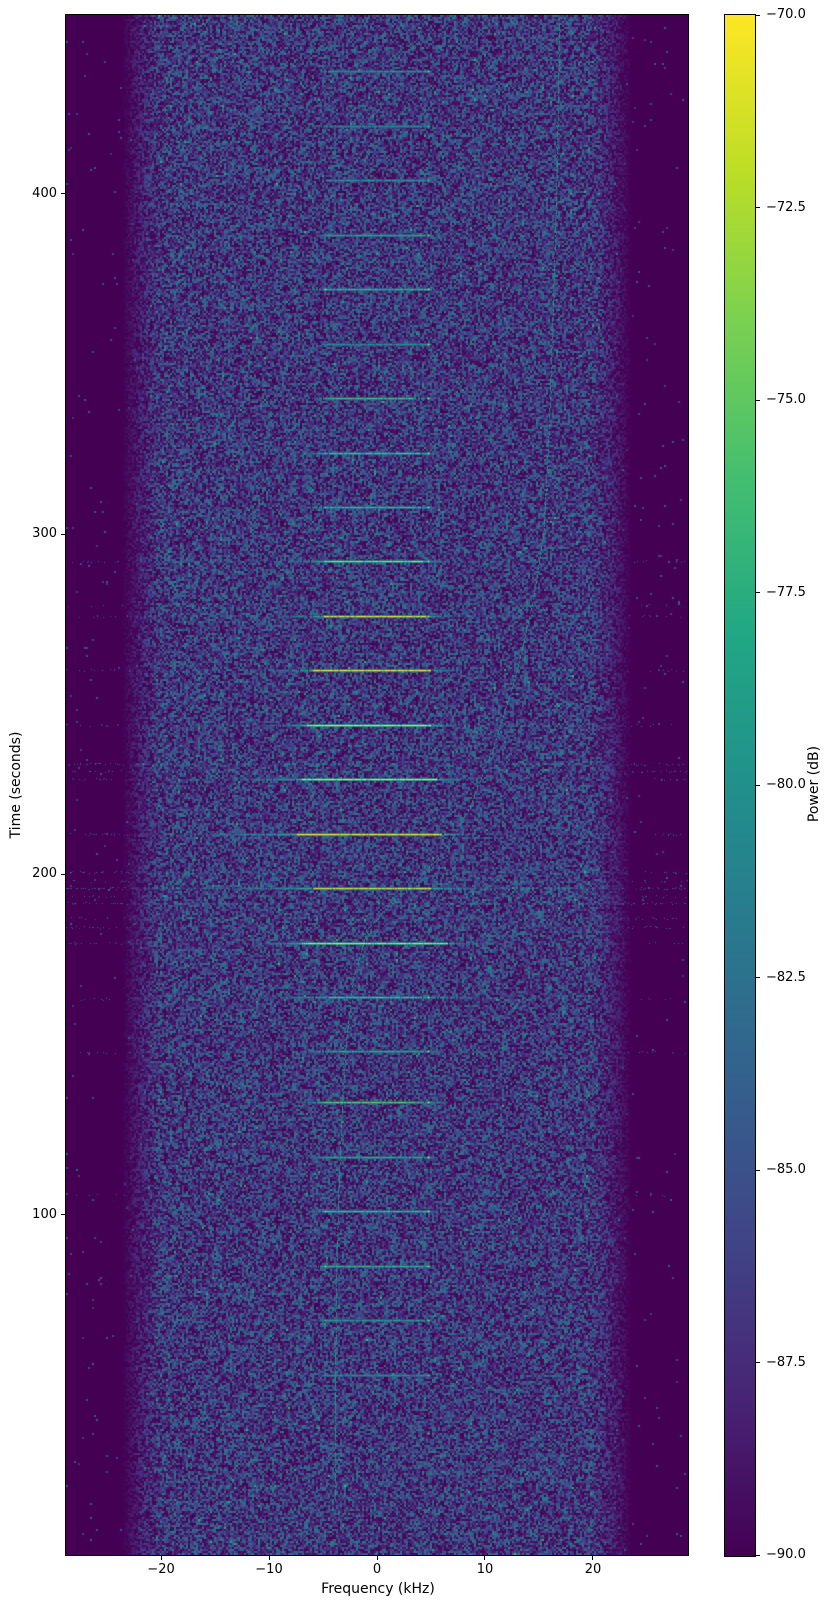 The height and width of the screenshot is (1608, 836). What do you see at coordinates (44, 874) in the screenshot?
I see `y-tick-label: 200` at bounding box center [44, 874].